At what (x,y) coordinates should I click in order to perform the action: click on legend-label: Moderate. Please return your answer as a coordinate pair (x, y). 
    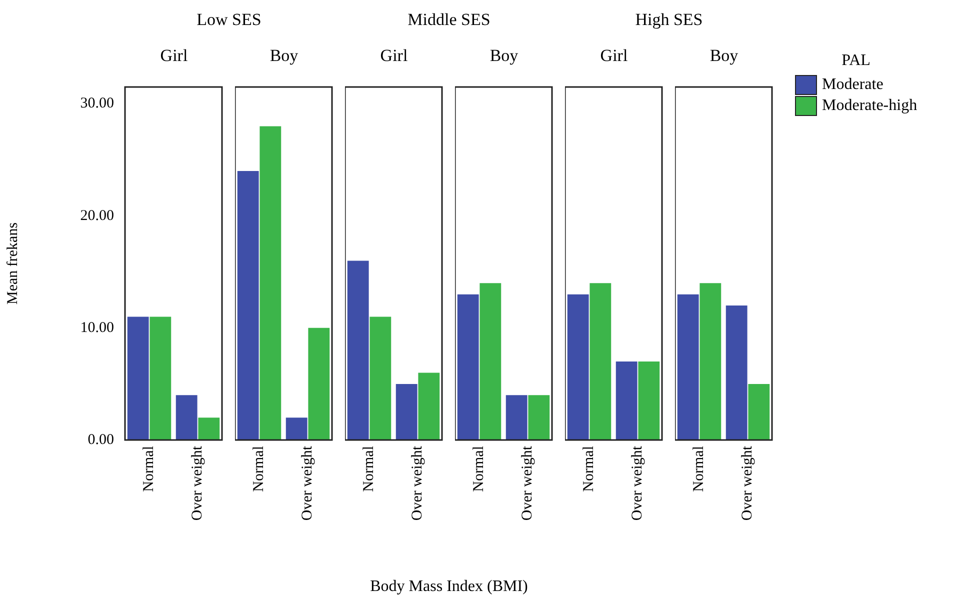
    Looking at the image, I should click on (853, 85).